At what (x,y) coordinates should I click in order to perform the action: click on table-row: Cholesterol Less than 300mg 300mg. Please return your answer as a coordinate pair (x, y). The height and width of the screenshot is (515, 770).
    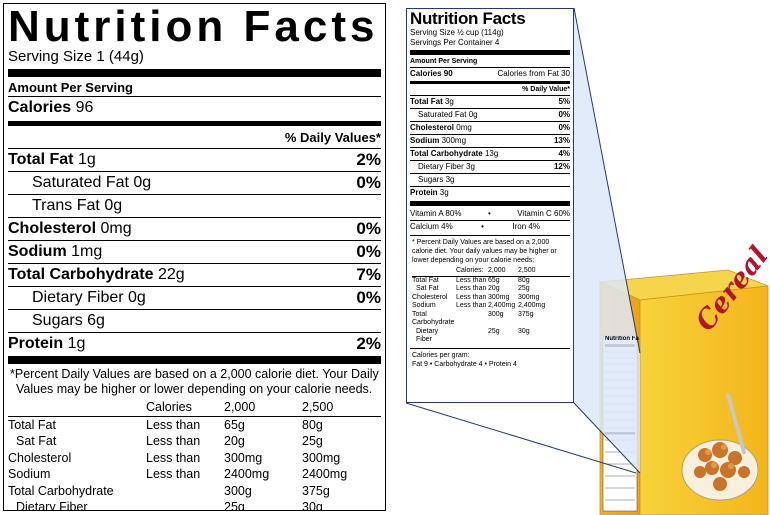
    Looking at the image, I should click on (194, 458).